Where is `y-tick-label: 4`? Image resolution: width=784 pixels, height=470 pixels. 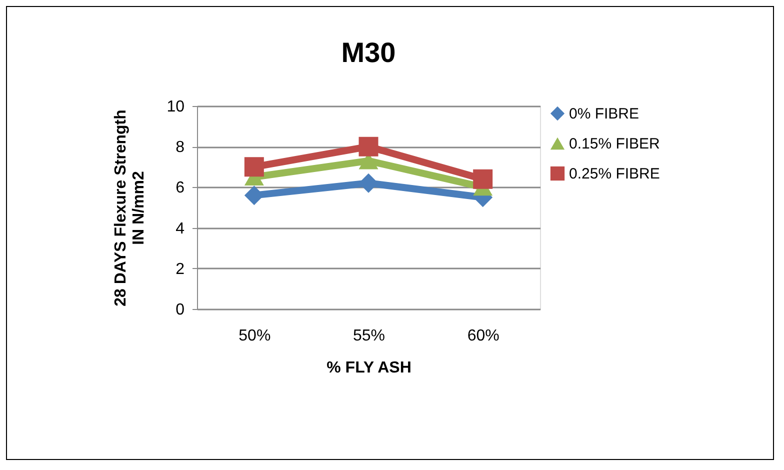 y-tick-label: 4 is located at coordinates (180, 229).